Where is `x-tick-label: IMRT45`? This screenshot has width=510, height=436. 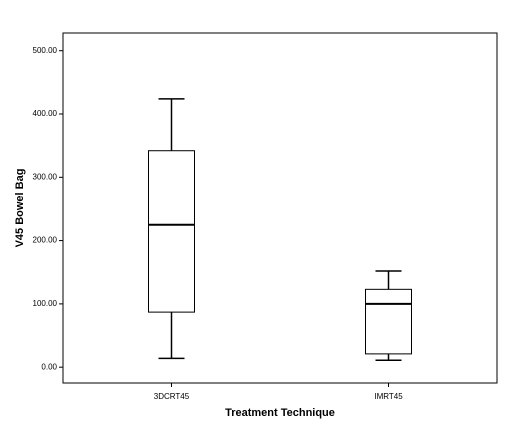 x-tick-label: IMRT45 is located at coordinates (388, 396).